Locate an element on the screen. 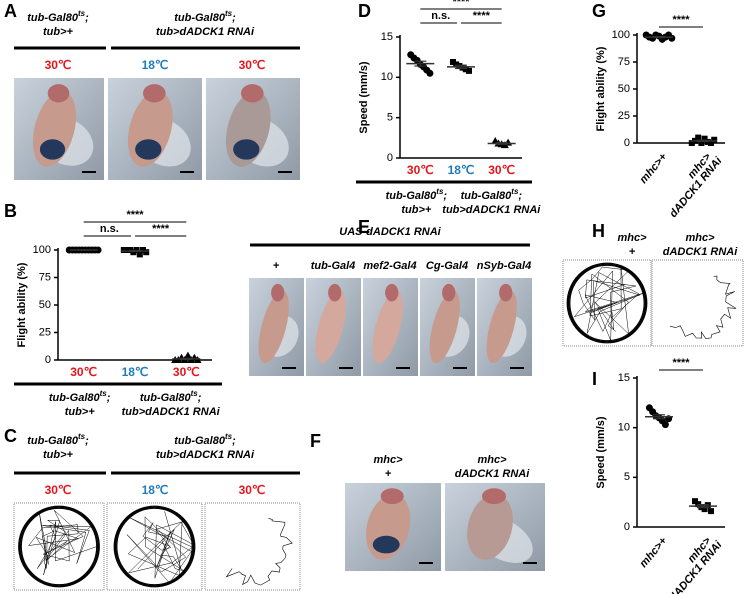  y-axis-label: Flight ability (%) is located at coordinates (22, 304).